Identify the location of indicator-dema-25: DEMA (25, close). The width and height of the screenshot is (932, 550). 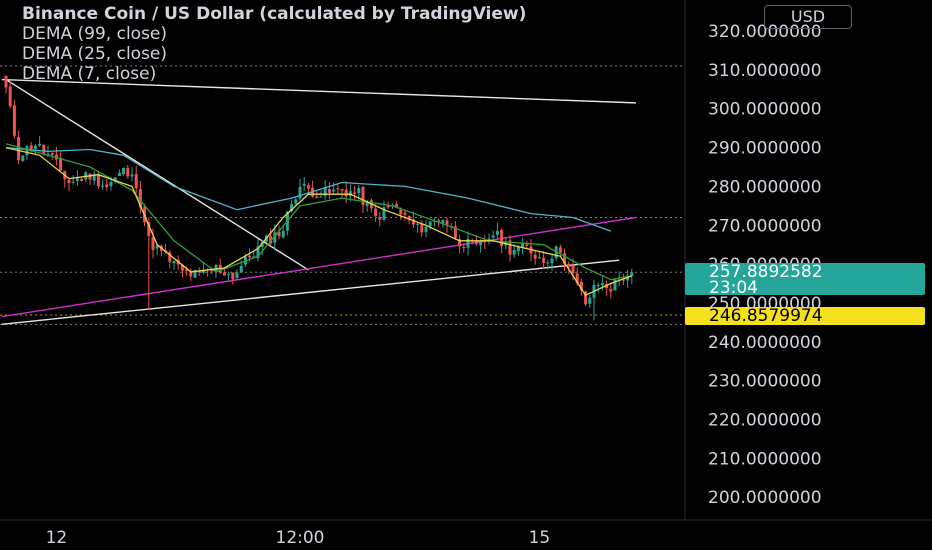
(95, 54).